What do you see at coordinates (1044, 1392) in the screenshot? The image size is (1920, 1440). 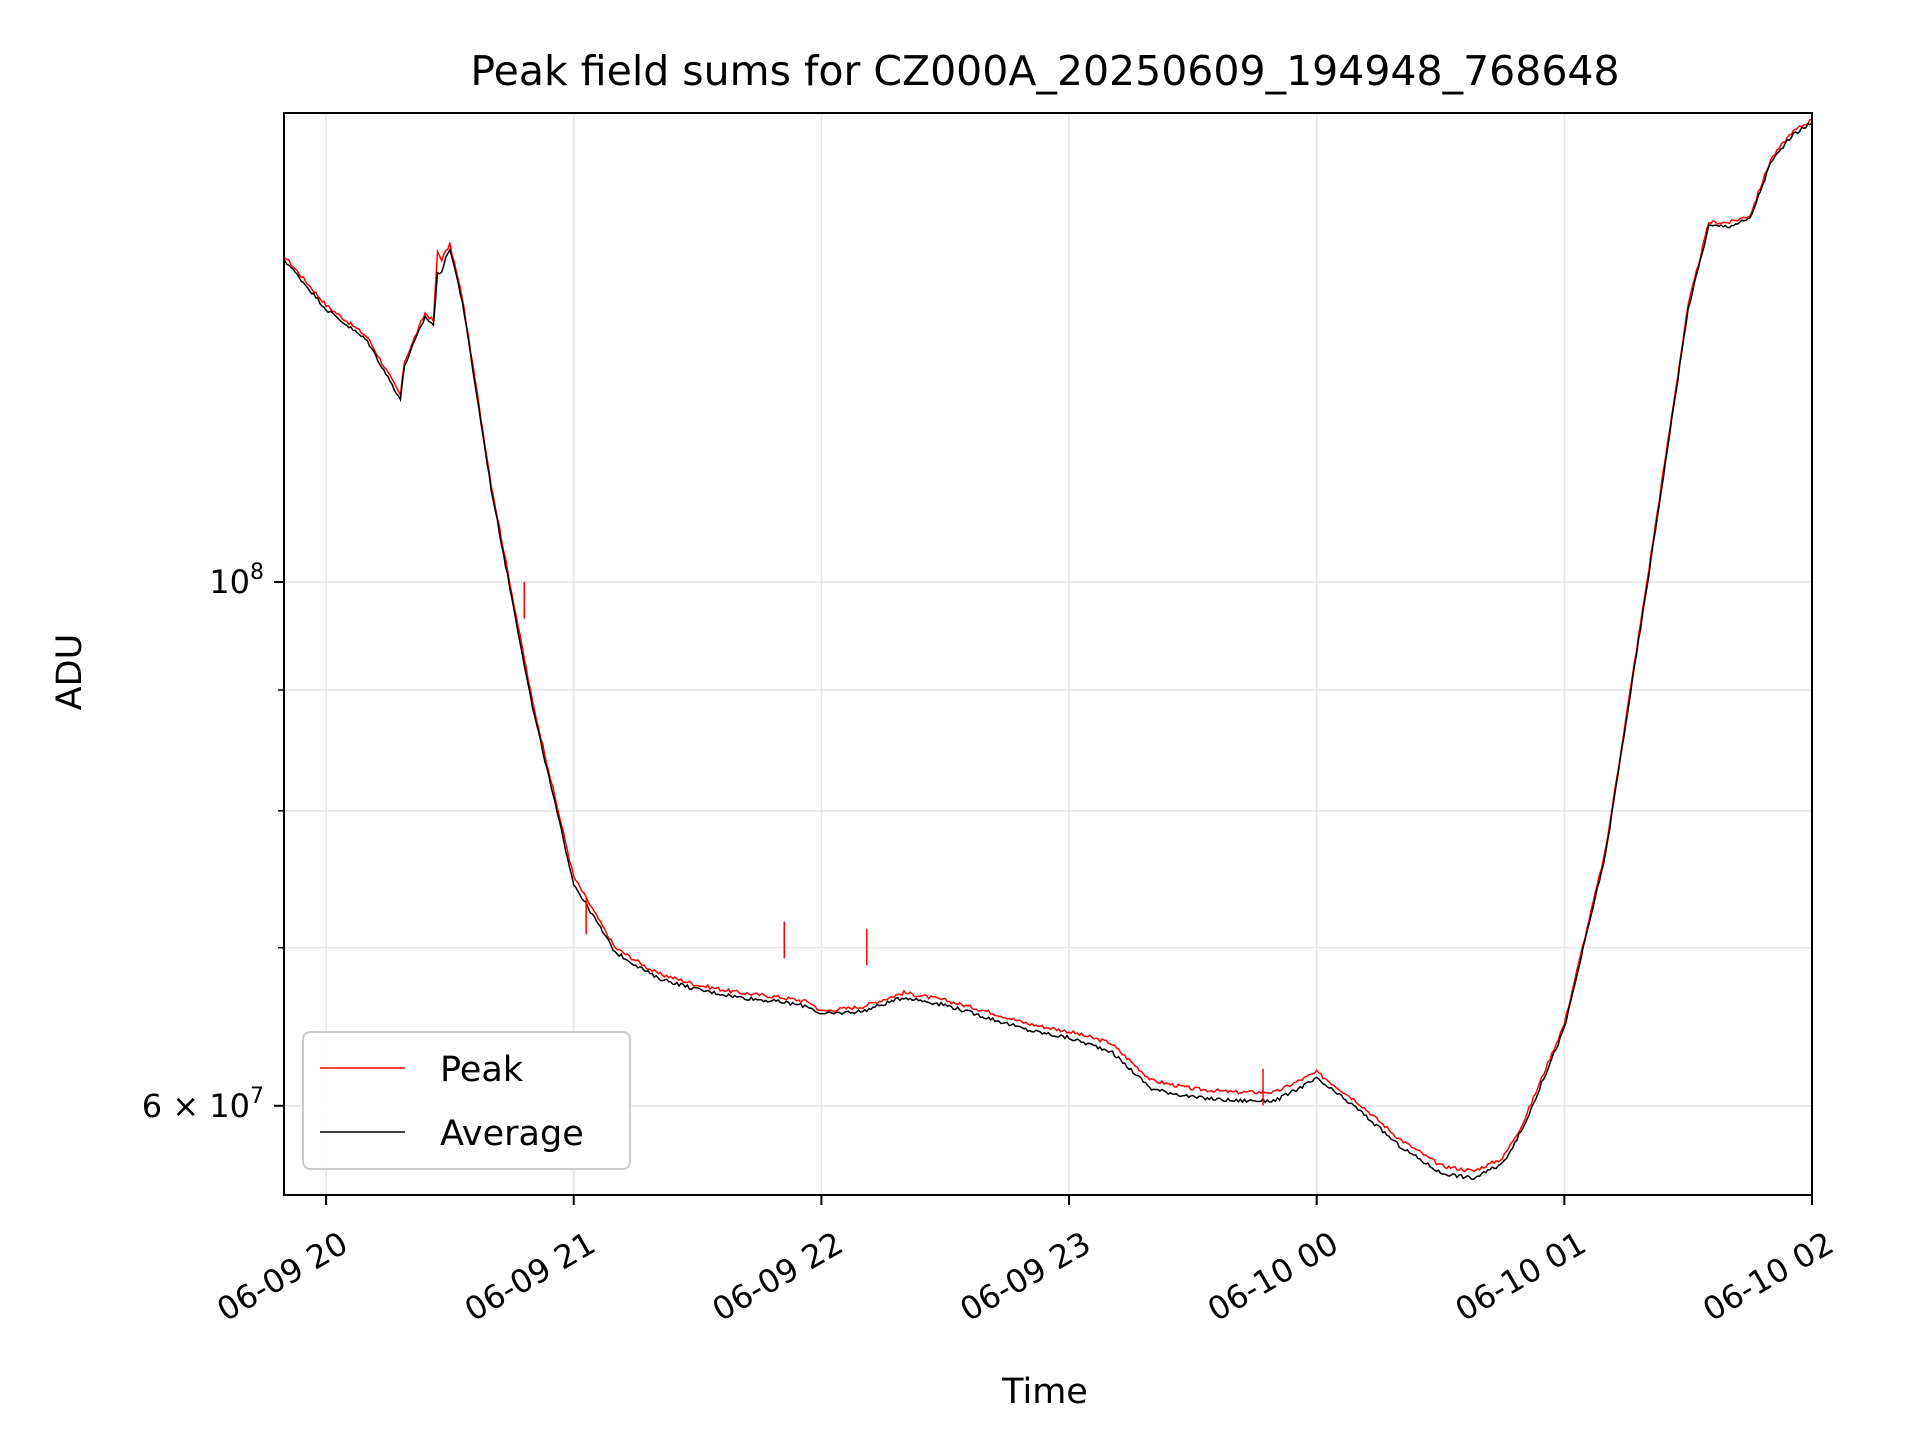 I see `x-axis-label: Time` at bounding box center [1044, 1392].